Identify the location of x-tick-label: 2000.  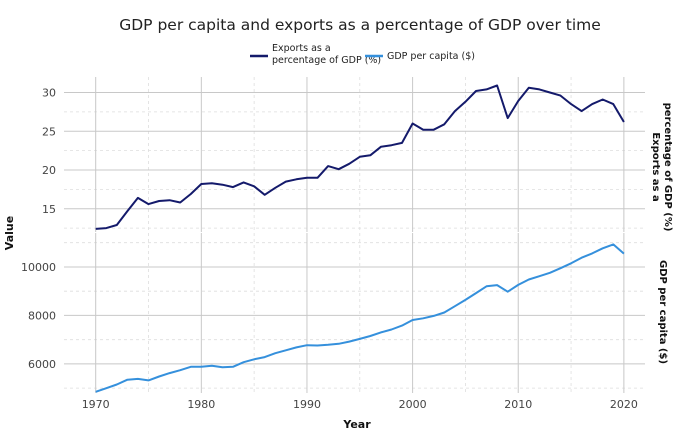
(413, 404).